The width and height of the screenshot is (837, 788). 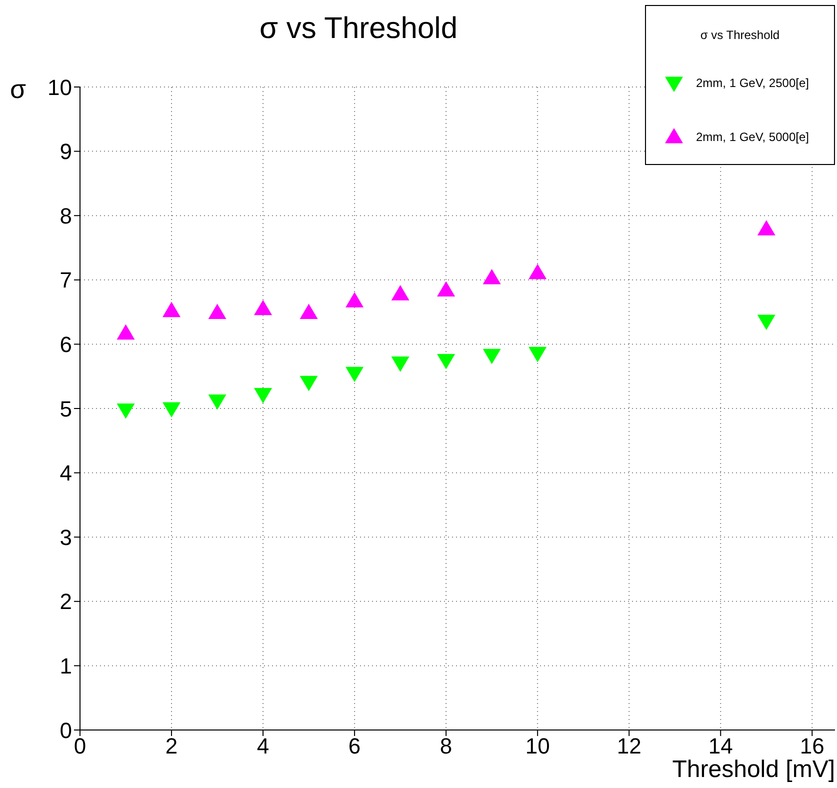 What do you see at coordinates (720, 746) in the screenshot?
I see `x-tick-label: 14` at bounding box center [720, 746].